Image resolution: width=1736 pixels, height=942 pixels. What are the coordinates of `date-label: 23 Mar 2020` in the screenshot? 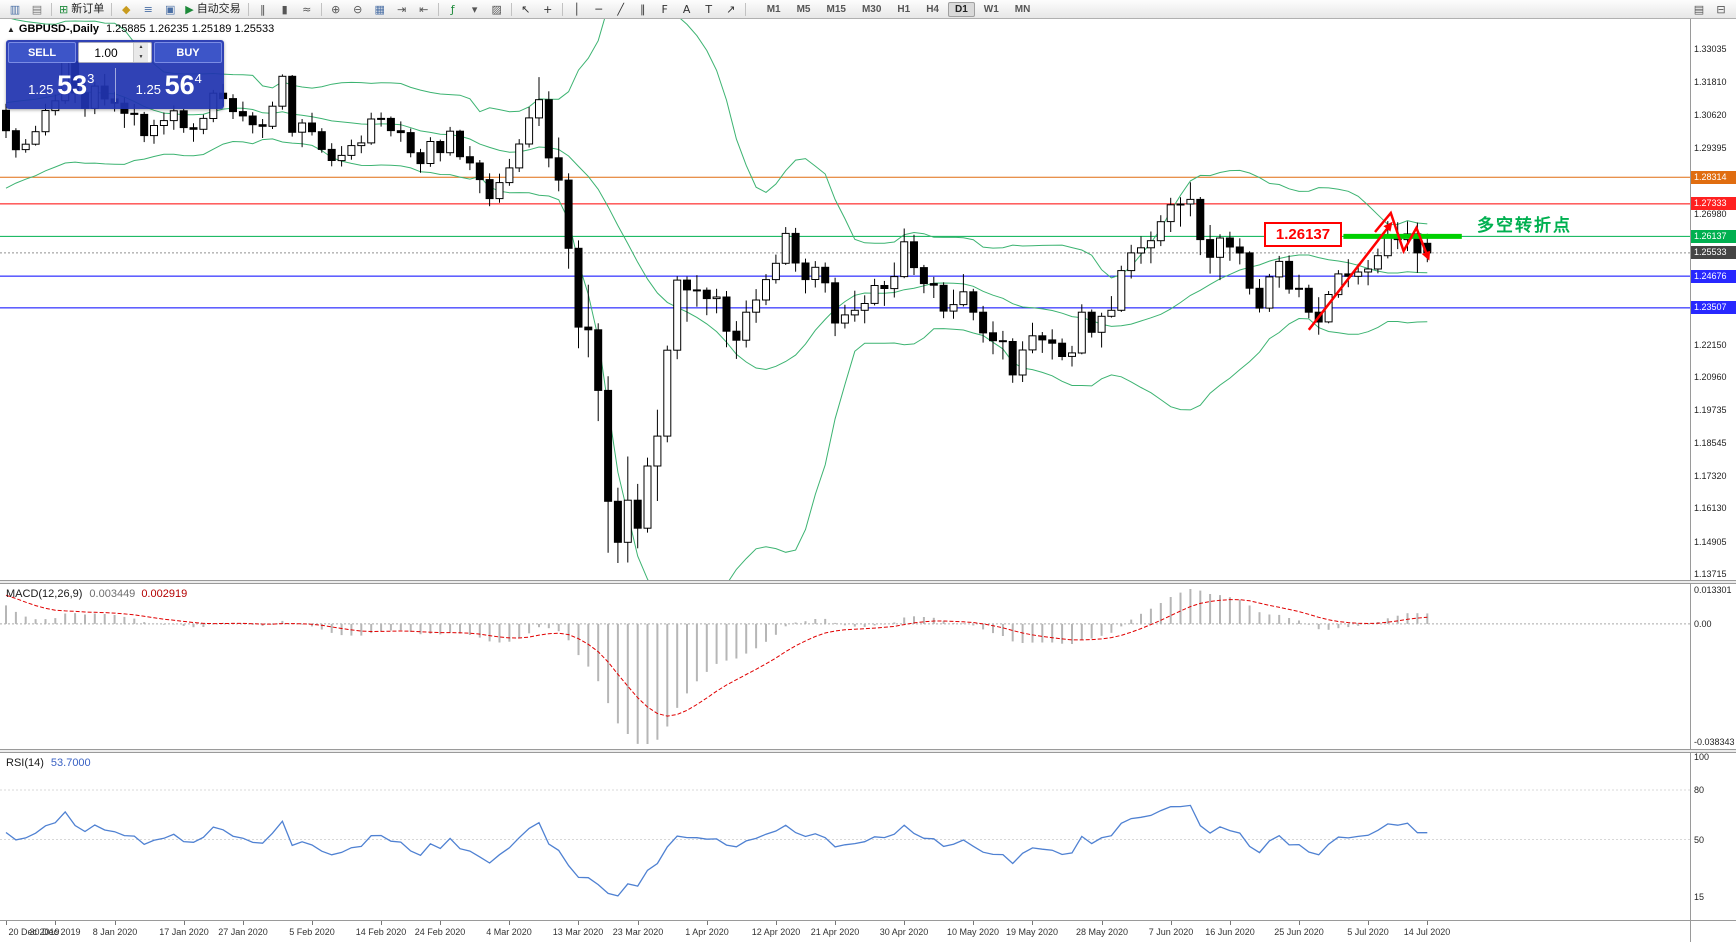 It's located at (638, 932).